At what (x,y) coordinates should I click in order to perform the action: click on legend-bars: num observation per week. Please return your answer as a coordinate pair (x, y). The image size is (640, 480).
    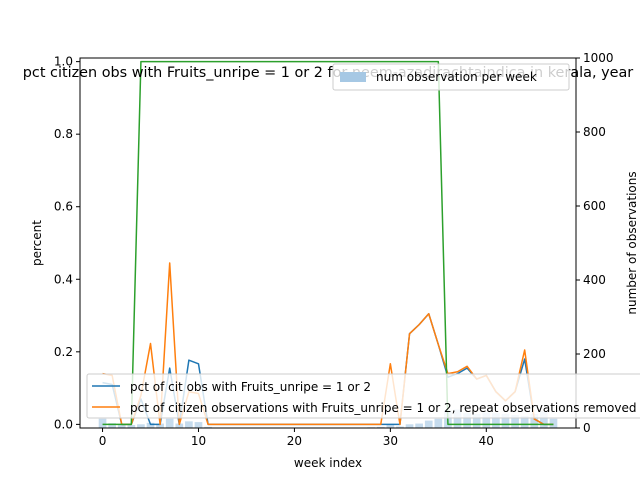
    Looking at the image, I should click on (451, 77).